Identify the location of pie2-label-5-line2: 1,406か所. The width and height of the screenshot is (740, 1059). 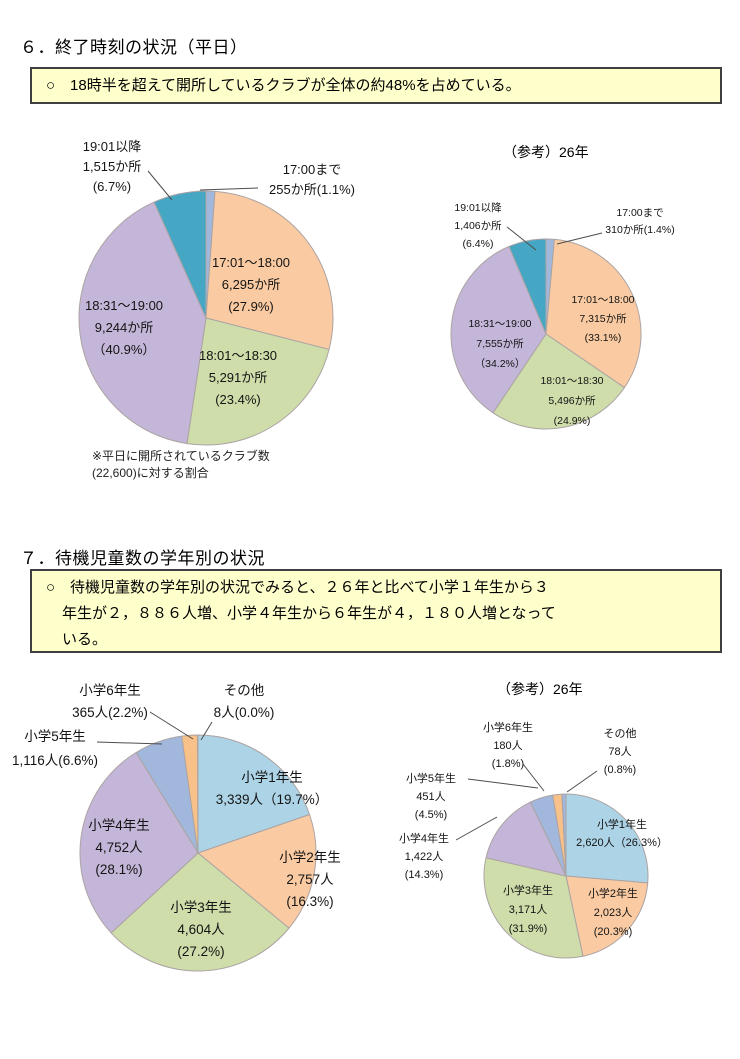
(478, 226).